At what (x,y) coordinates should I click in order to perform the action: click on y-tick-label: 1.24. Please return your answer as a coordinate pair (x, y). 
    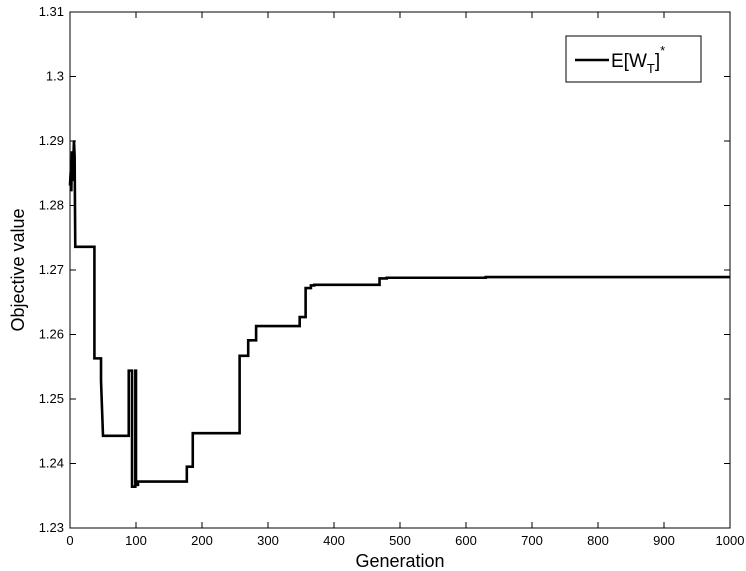
    Looking at the image, I should click on (51, 463).